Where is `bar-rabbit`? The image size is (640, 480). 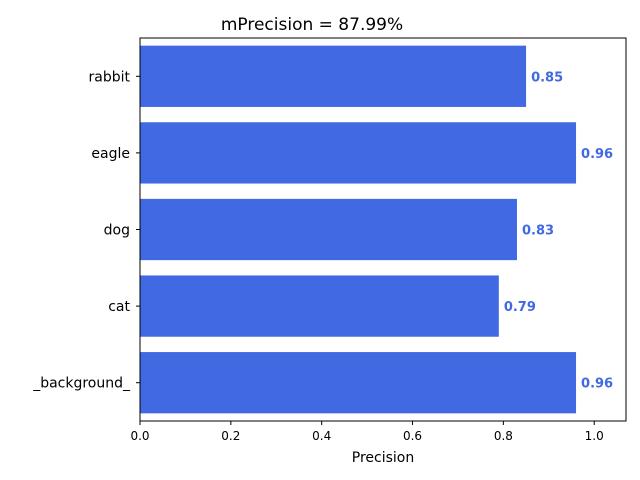 bar-rabbit is located at coordinates (333, 76).